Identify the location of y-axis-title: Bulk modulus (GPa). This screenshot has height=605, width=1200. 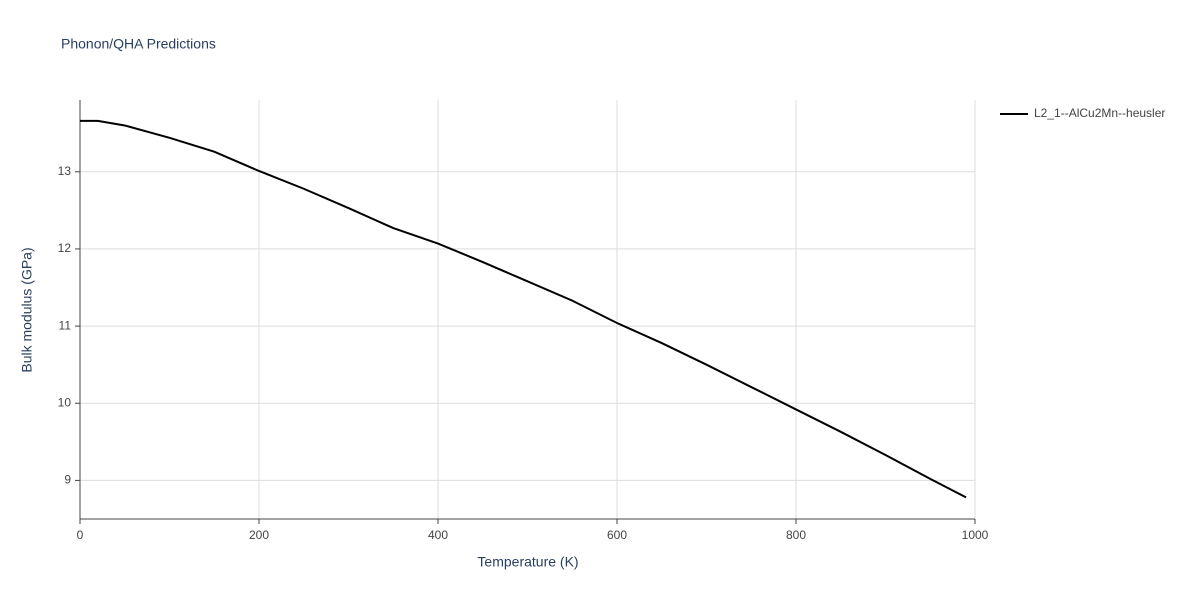
(27, 309).